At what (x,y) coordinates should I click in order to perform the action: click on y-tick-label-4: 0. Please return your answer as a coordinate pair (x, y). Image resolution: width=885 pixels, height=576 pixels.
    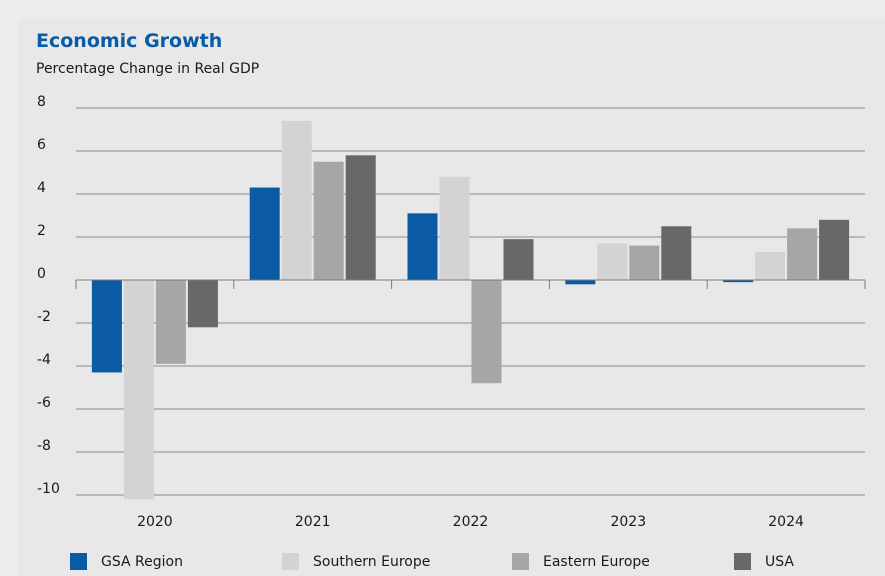
    Looking at the image, I should click on (41, 274).